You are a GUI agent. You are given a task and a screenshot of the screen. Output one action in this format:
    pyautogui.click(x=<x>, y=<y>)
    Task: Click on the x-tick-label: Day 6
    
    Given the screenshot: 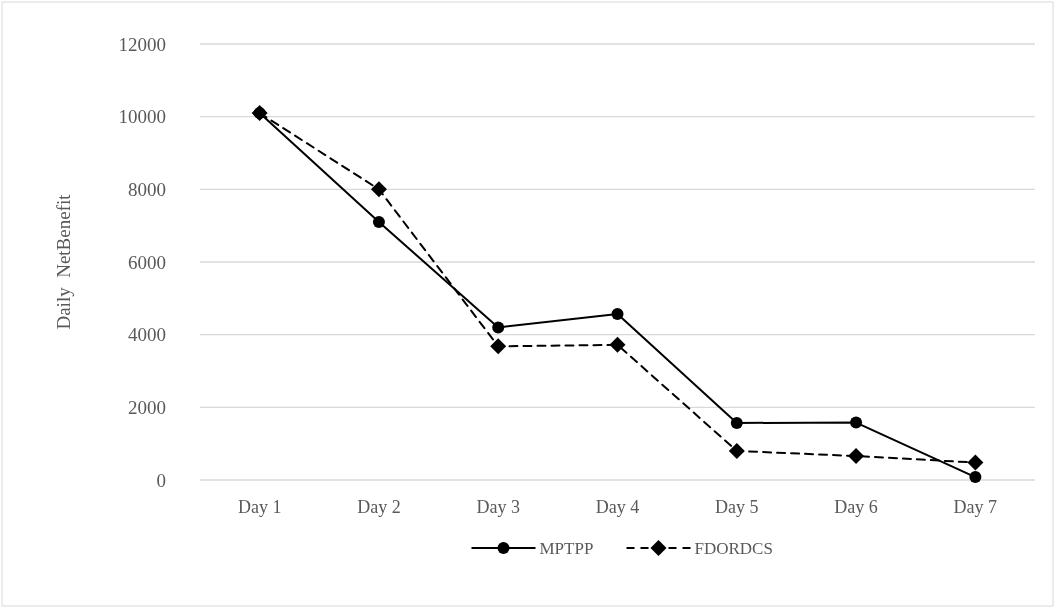 What is the action you would take?
    pyautogui.click(x=856, y=507)
    